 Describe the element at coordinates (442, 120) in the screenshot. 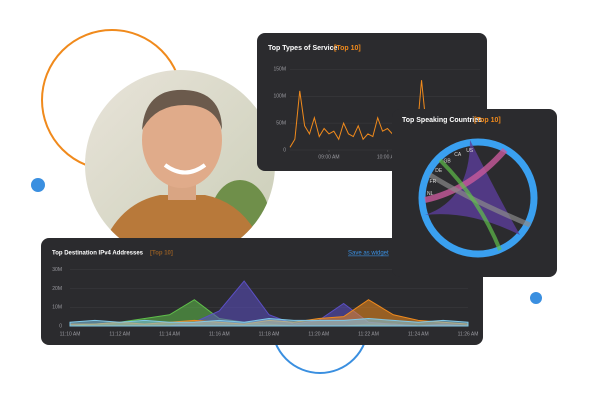

I see `card-title: Top Speaking Countries` at that location.